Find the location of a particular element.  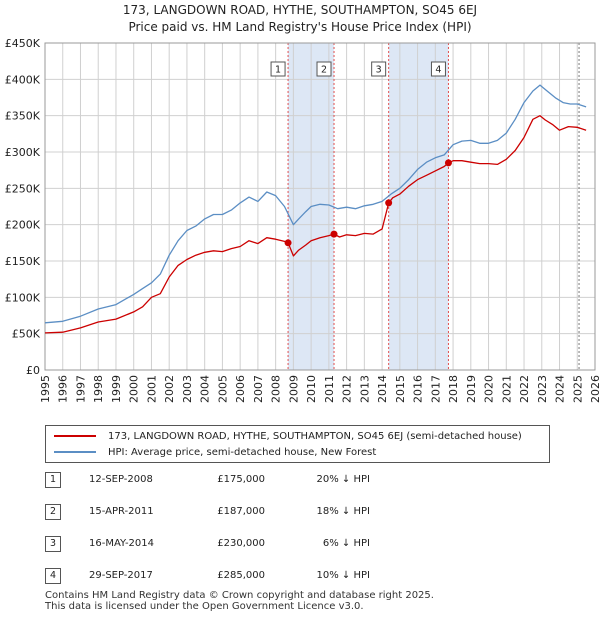

sale-number-label: 2 is located at coordinates (324, 70).